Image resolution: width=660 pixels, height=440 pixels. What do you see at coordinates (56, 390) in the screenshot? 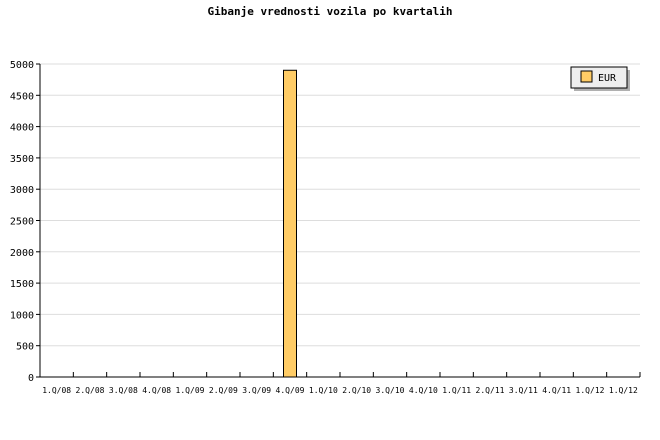
I see `x-tick-label: 1.Q/08` at bounding box center [56, 390].